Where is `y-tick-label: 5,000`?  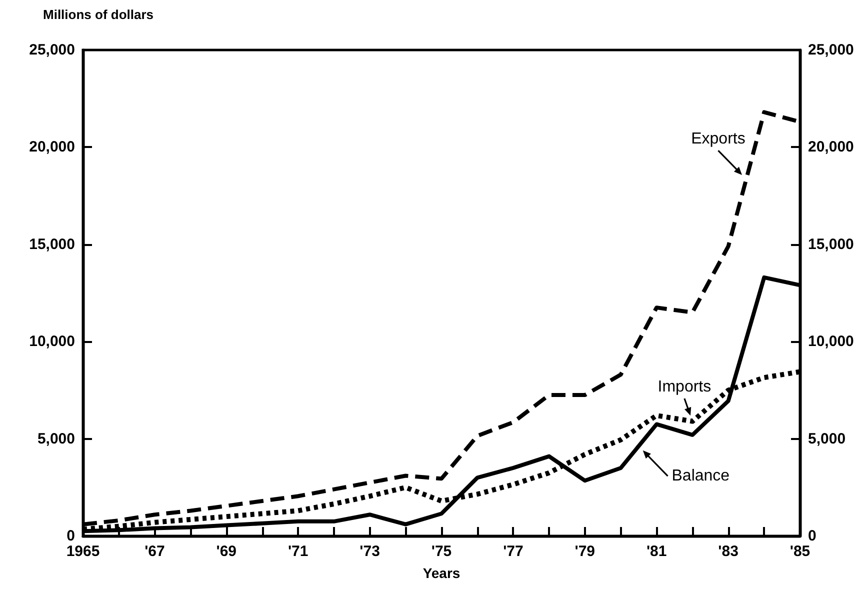 y-tick-label: 5,000 is located at coordinates (56, 439).